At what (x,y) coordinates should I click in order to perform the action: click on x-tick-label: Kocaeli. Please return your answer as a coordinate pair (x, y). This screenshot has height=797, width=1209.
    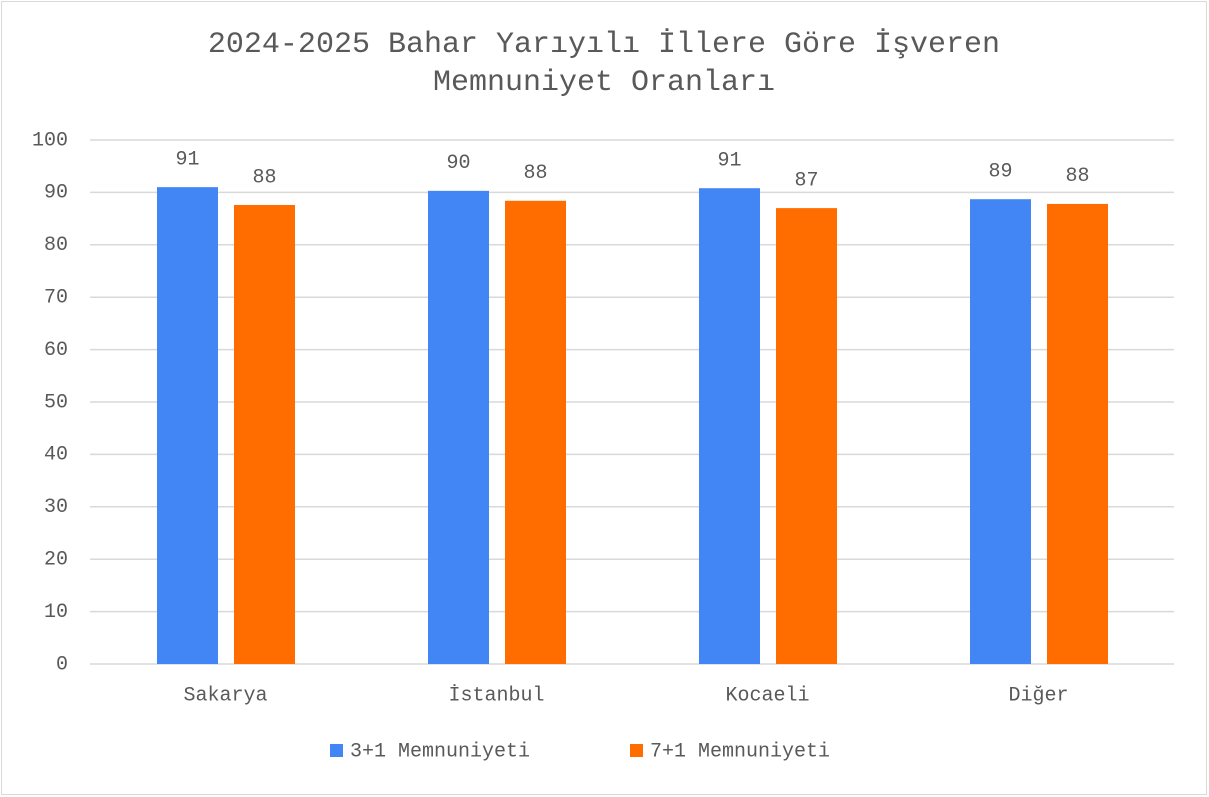
    Looking at the image, I should click on (767, 695).